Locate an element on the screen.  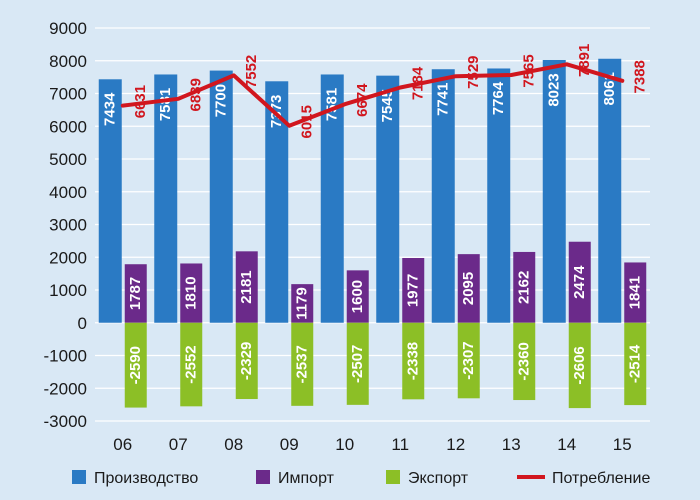
import-value-label: 2095 is located at coordinates (468, 288).